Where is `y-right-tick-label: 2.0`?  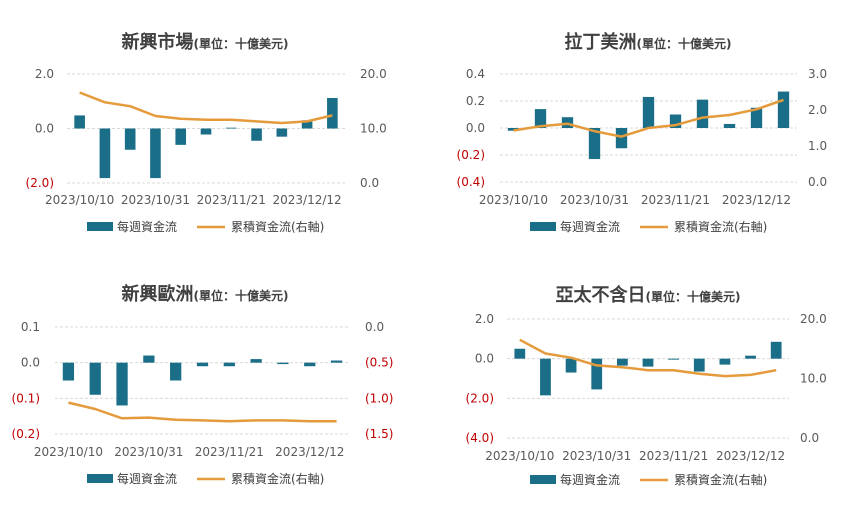
y-right-tick-label: 2.0 is located at coordinates (817, 110).